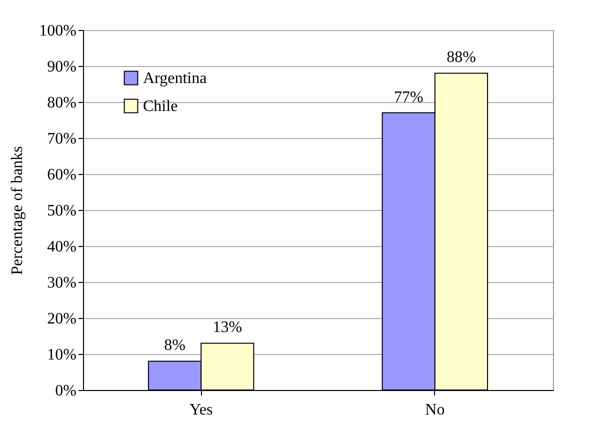  I want to click on y-tick-label: 50%, so click(61, 211).